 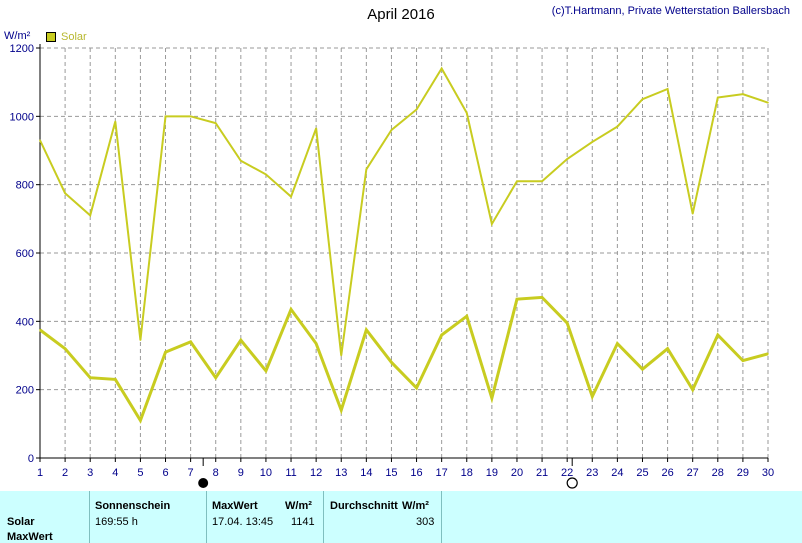 I want to click on x-tick-label: 18, so click(x=467, y=473).